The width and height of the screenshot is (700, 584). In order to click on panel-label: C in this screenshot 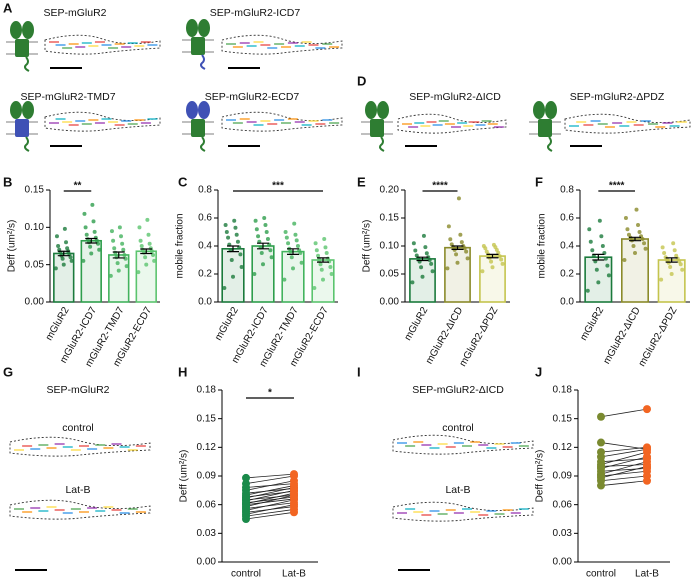, I will do `click(183, 181)`.